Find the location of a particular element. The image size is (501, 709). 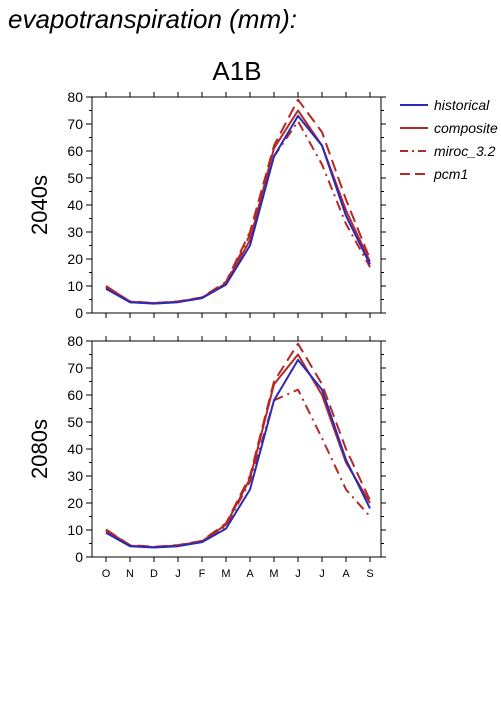

figure-title: evapotranspiration (mm): is located at coordinates (152, 19).